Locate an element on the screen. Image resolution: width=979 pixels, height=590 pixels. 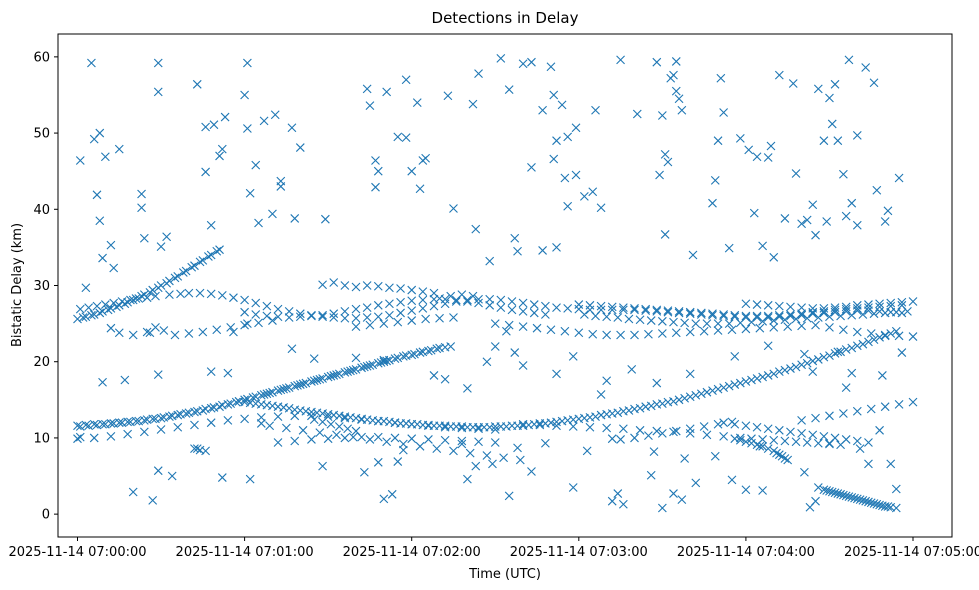
x-tick-label: 2025-11-14 07:04:00 is located at coordinates (746, 552).